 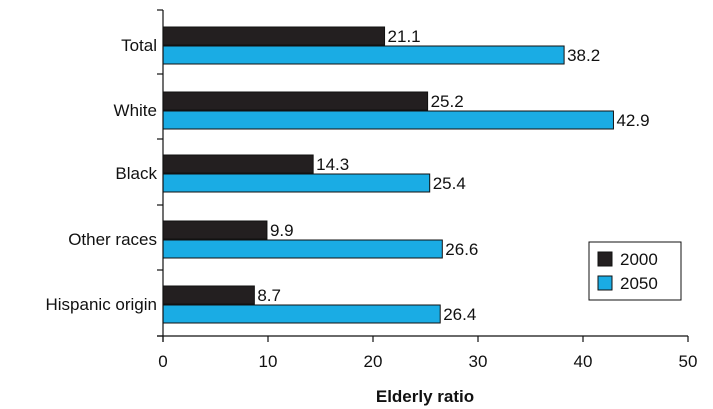 I want to click on bar-2000-black, so click(x=238, y=164).